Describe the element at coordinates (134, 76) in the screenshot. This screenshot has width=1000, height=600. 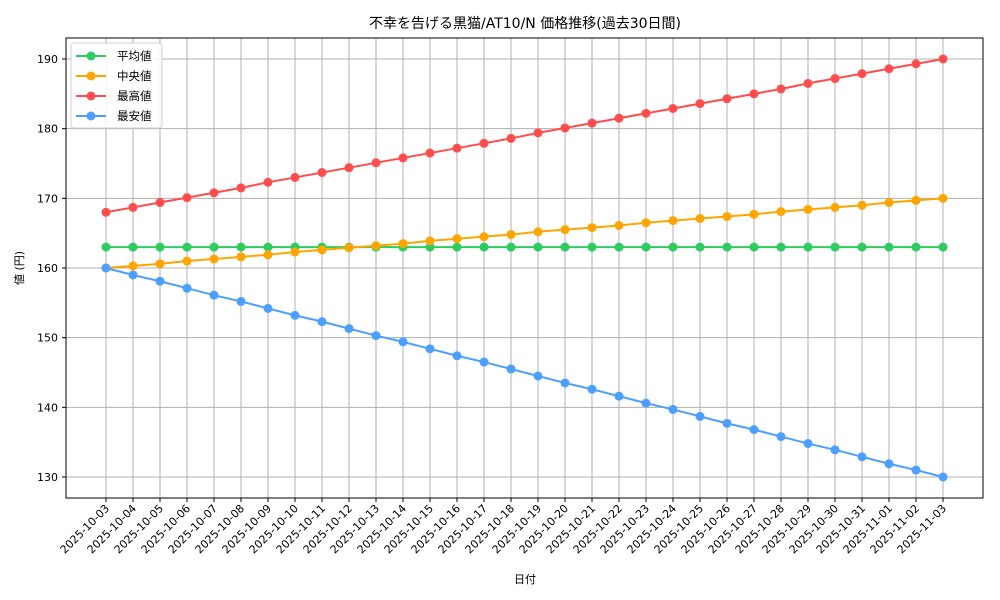
I see `legend-label: 中央値` at that location.